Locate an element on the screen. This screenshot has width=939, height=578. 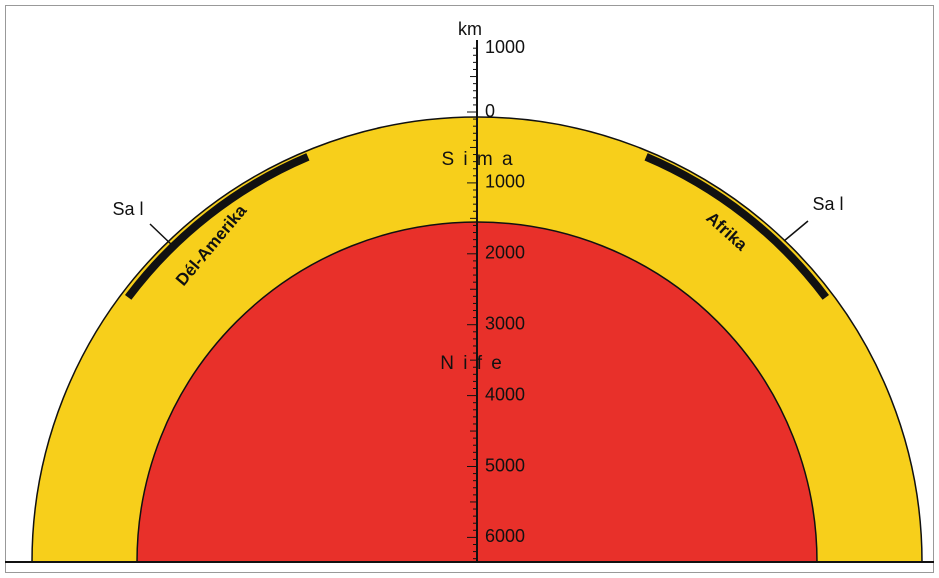
axis-label: 6000 is located at coordinates (505, 536).